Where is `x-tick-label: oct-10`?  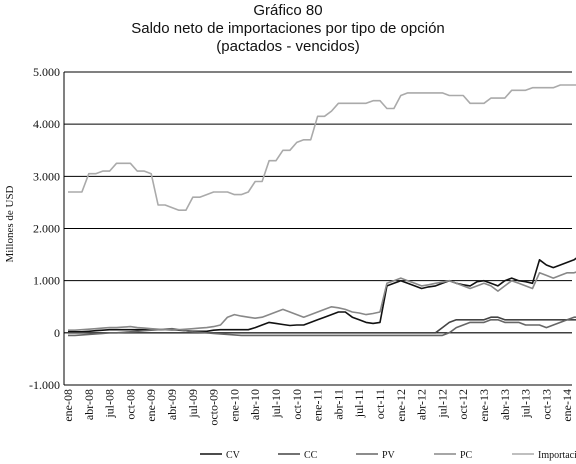 x-tick-label: oct-10 is located at coordinates (297, 404).